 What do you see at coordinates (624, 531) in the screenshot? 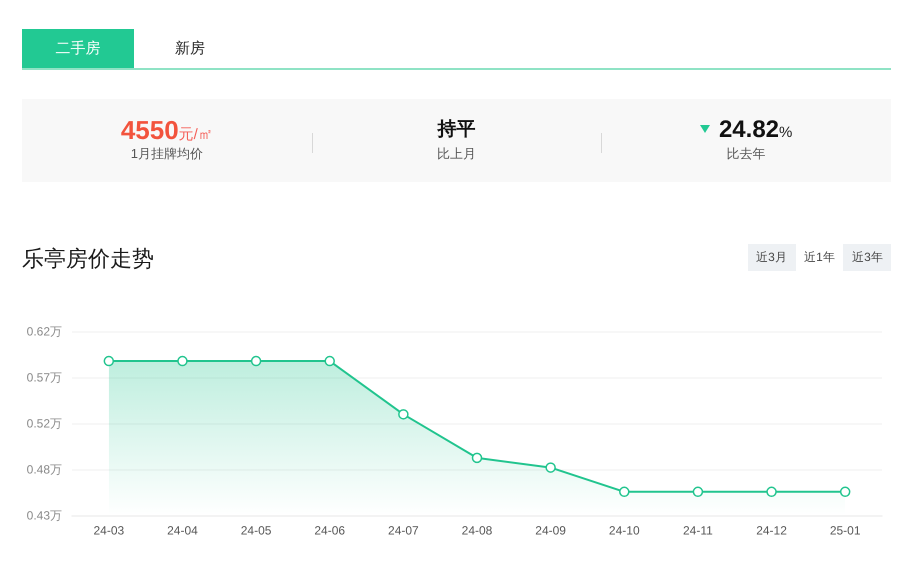
I see `x-tick-label: 24-10` at bounding box center [624, 531].